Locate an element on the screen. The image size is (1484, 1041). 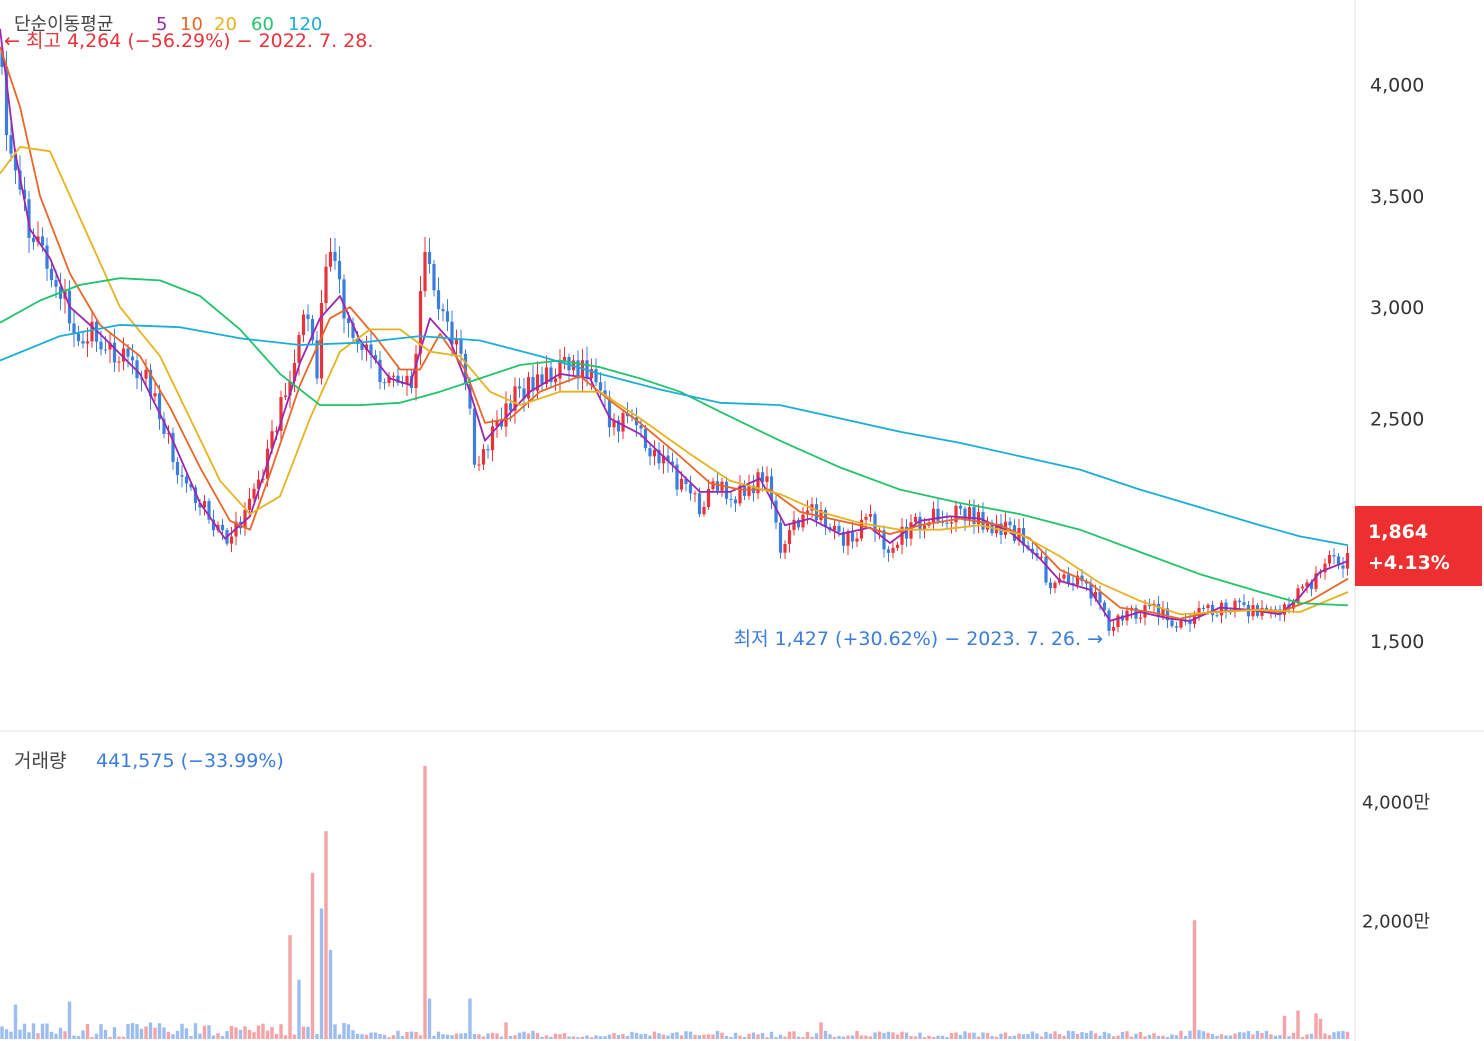
legend-ma-60: 60 is located at coordinates (262, 24).